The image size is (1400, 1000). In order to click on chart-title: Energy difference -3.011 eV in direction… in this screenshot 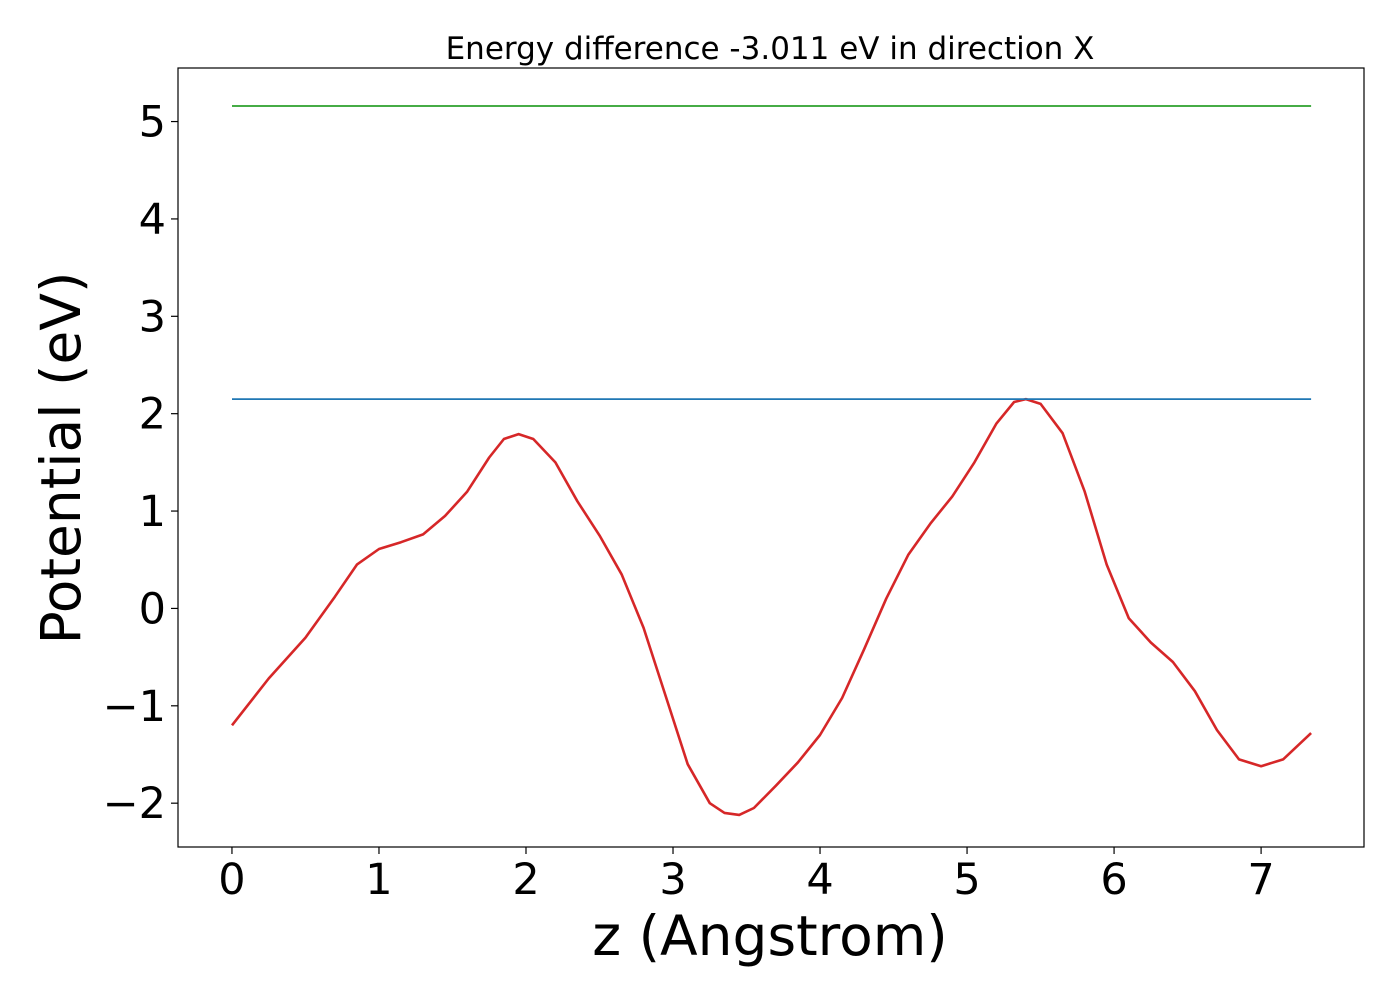, I will do `click(770, 49)`.